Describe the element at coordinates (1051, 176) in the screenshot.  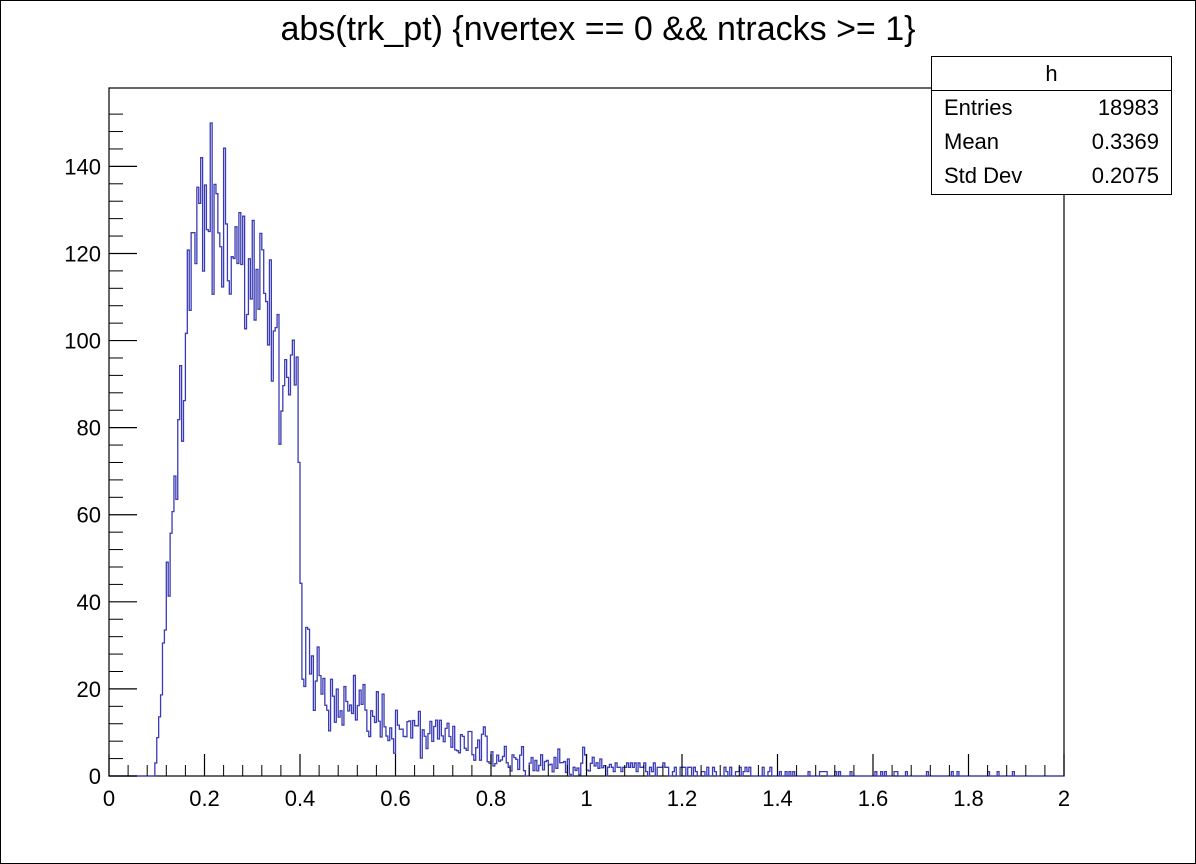
I see `stats-row-stddev: Std Dev 0.2075` at that location.